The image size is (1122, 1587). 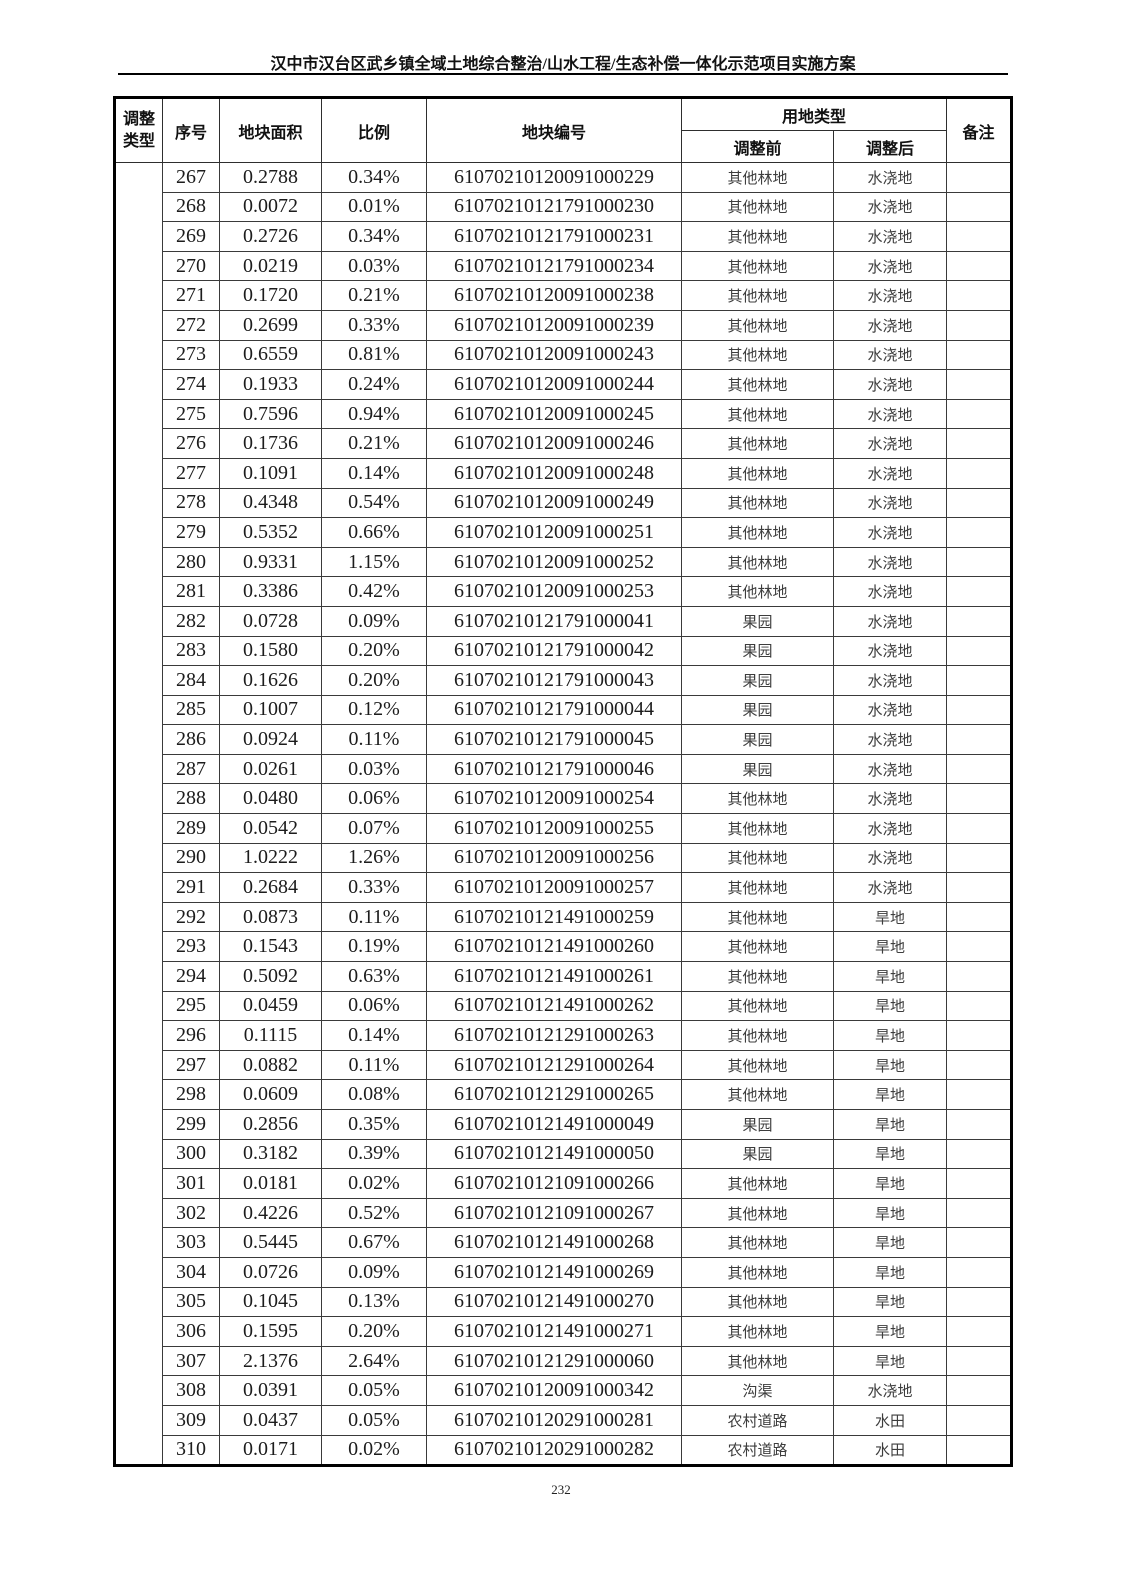 What do you see at coordinates (270, 887) in the screenshot?
I see `cell-area: 0.2684` at bounding box center [270, 887].